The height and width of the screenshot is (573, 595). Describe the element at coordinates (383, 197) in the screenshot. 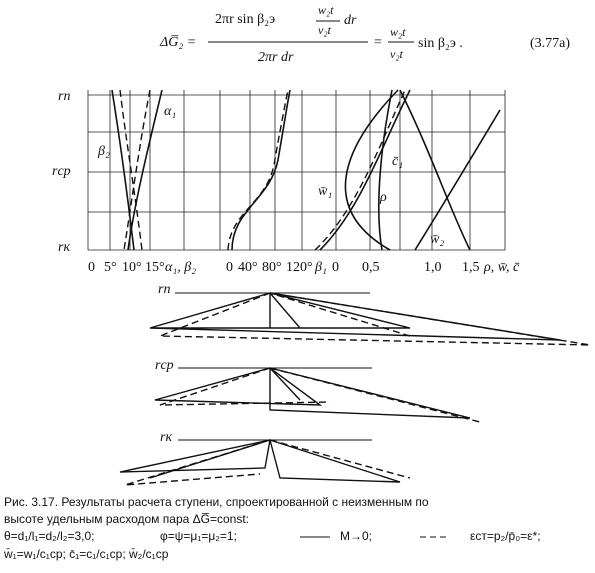

I see `curve-label: ρ` at that location.